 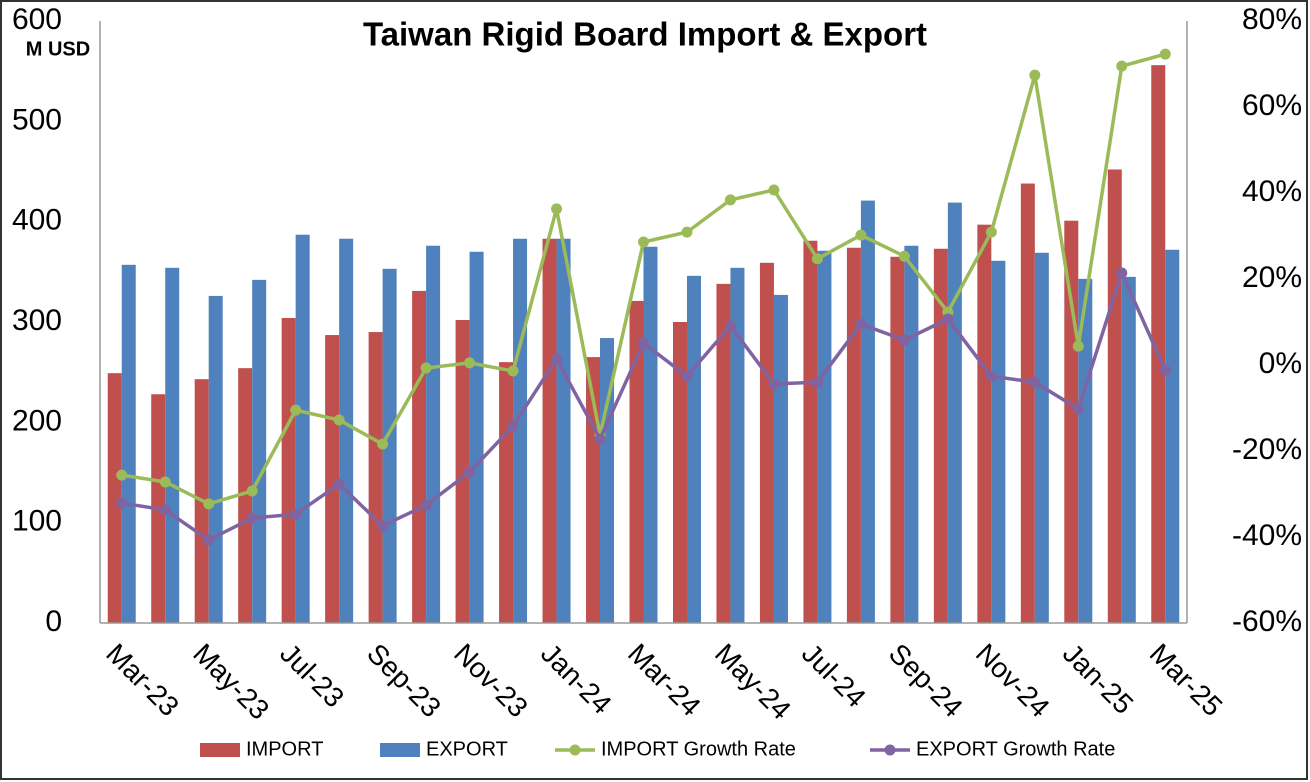 What do you see at coordinates (58, 49) in the screenshot?
I see `y-axis-unit: M USD` at bounding box center [58, 49].